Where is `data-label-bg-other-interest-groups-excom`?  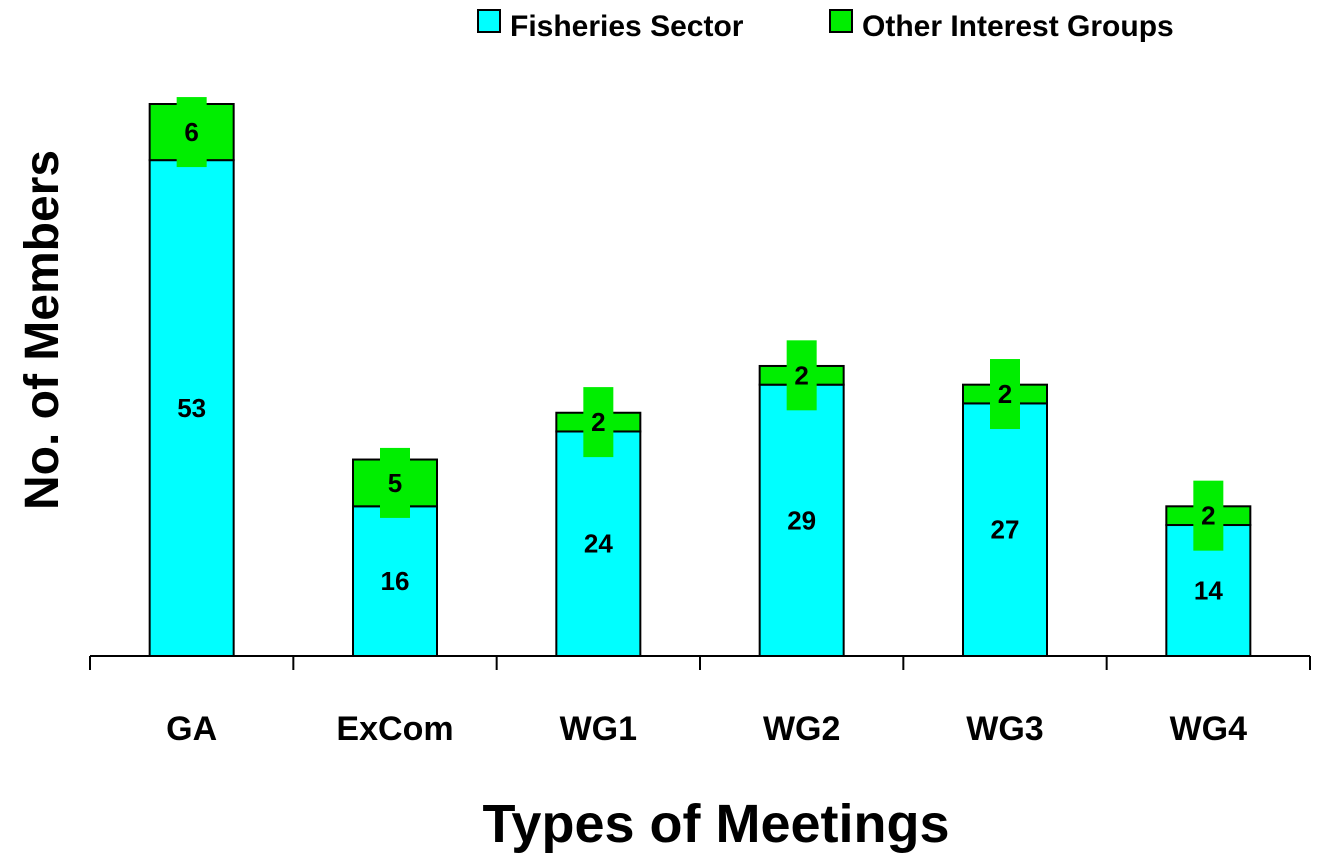
data-label-bg-other-interest-groups-excom is located at coordinates (395, 482).